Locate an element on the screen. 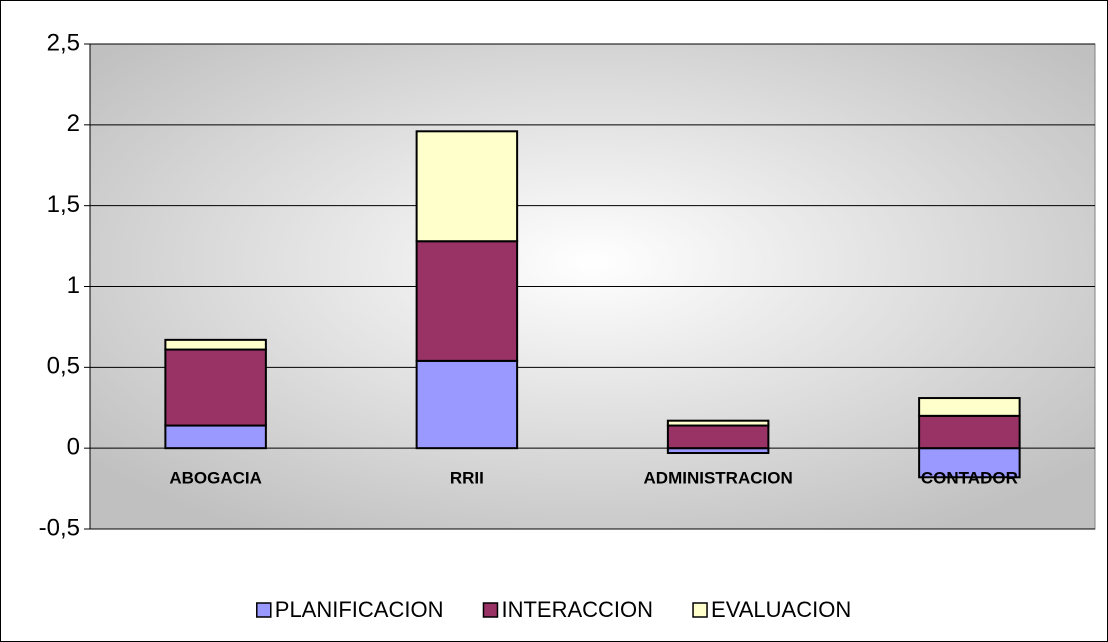 This screenshot has height=642, width=1108. y-tick-label: 2,5 is located at coordinates (63, 42).